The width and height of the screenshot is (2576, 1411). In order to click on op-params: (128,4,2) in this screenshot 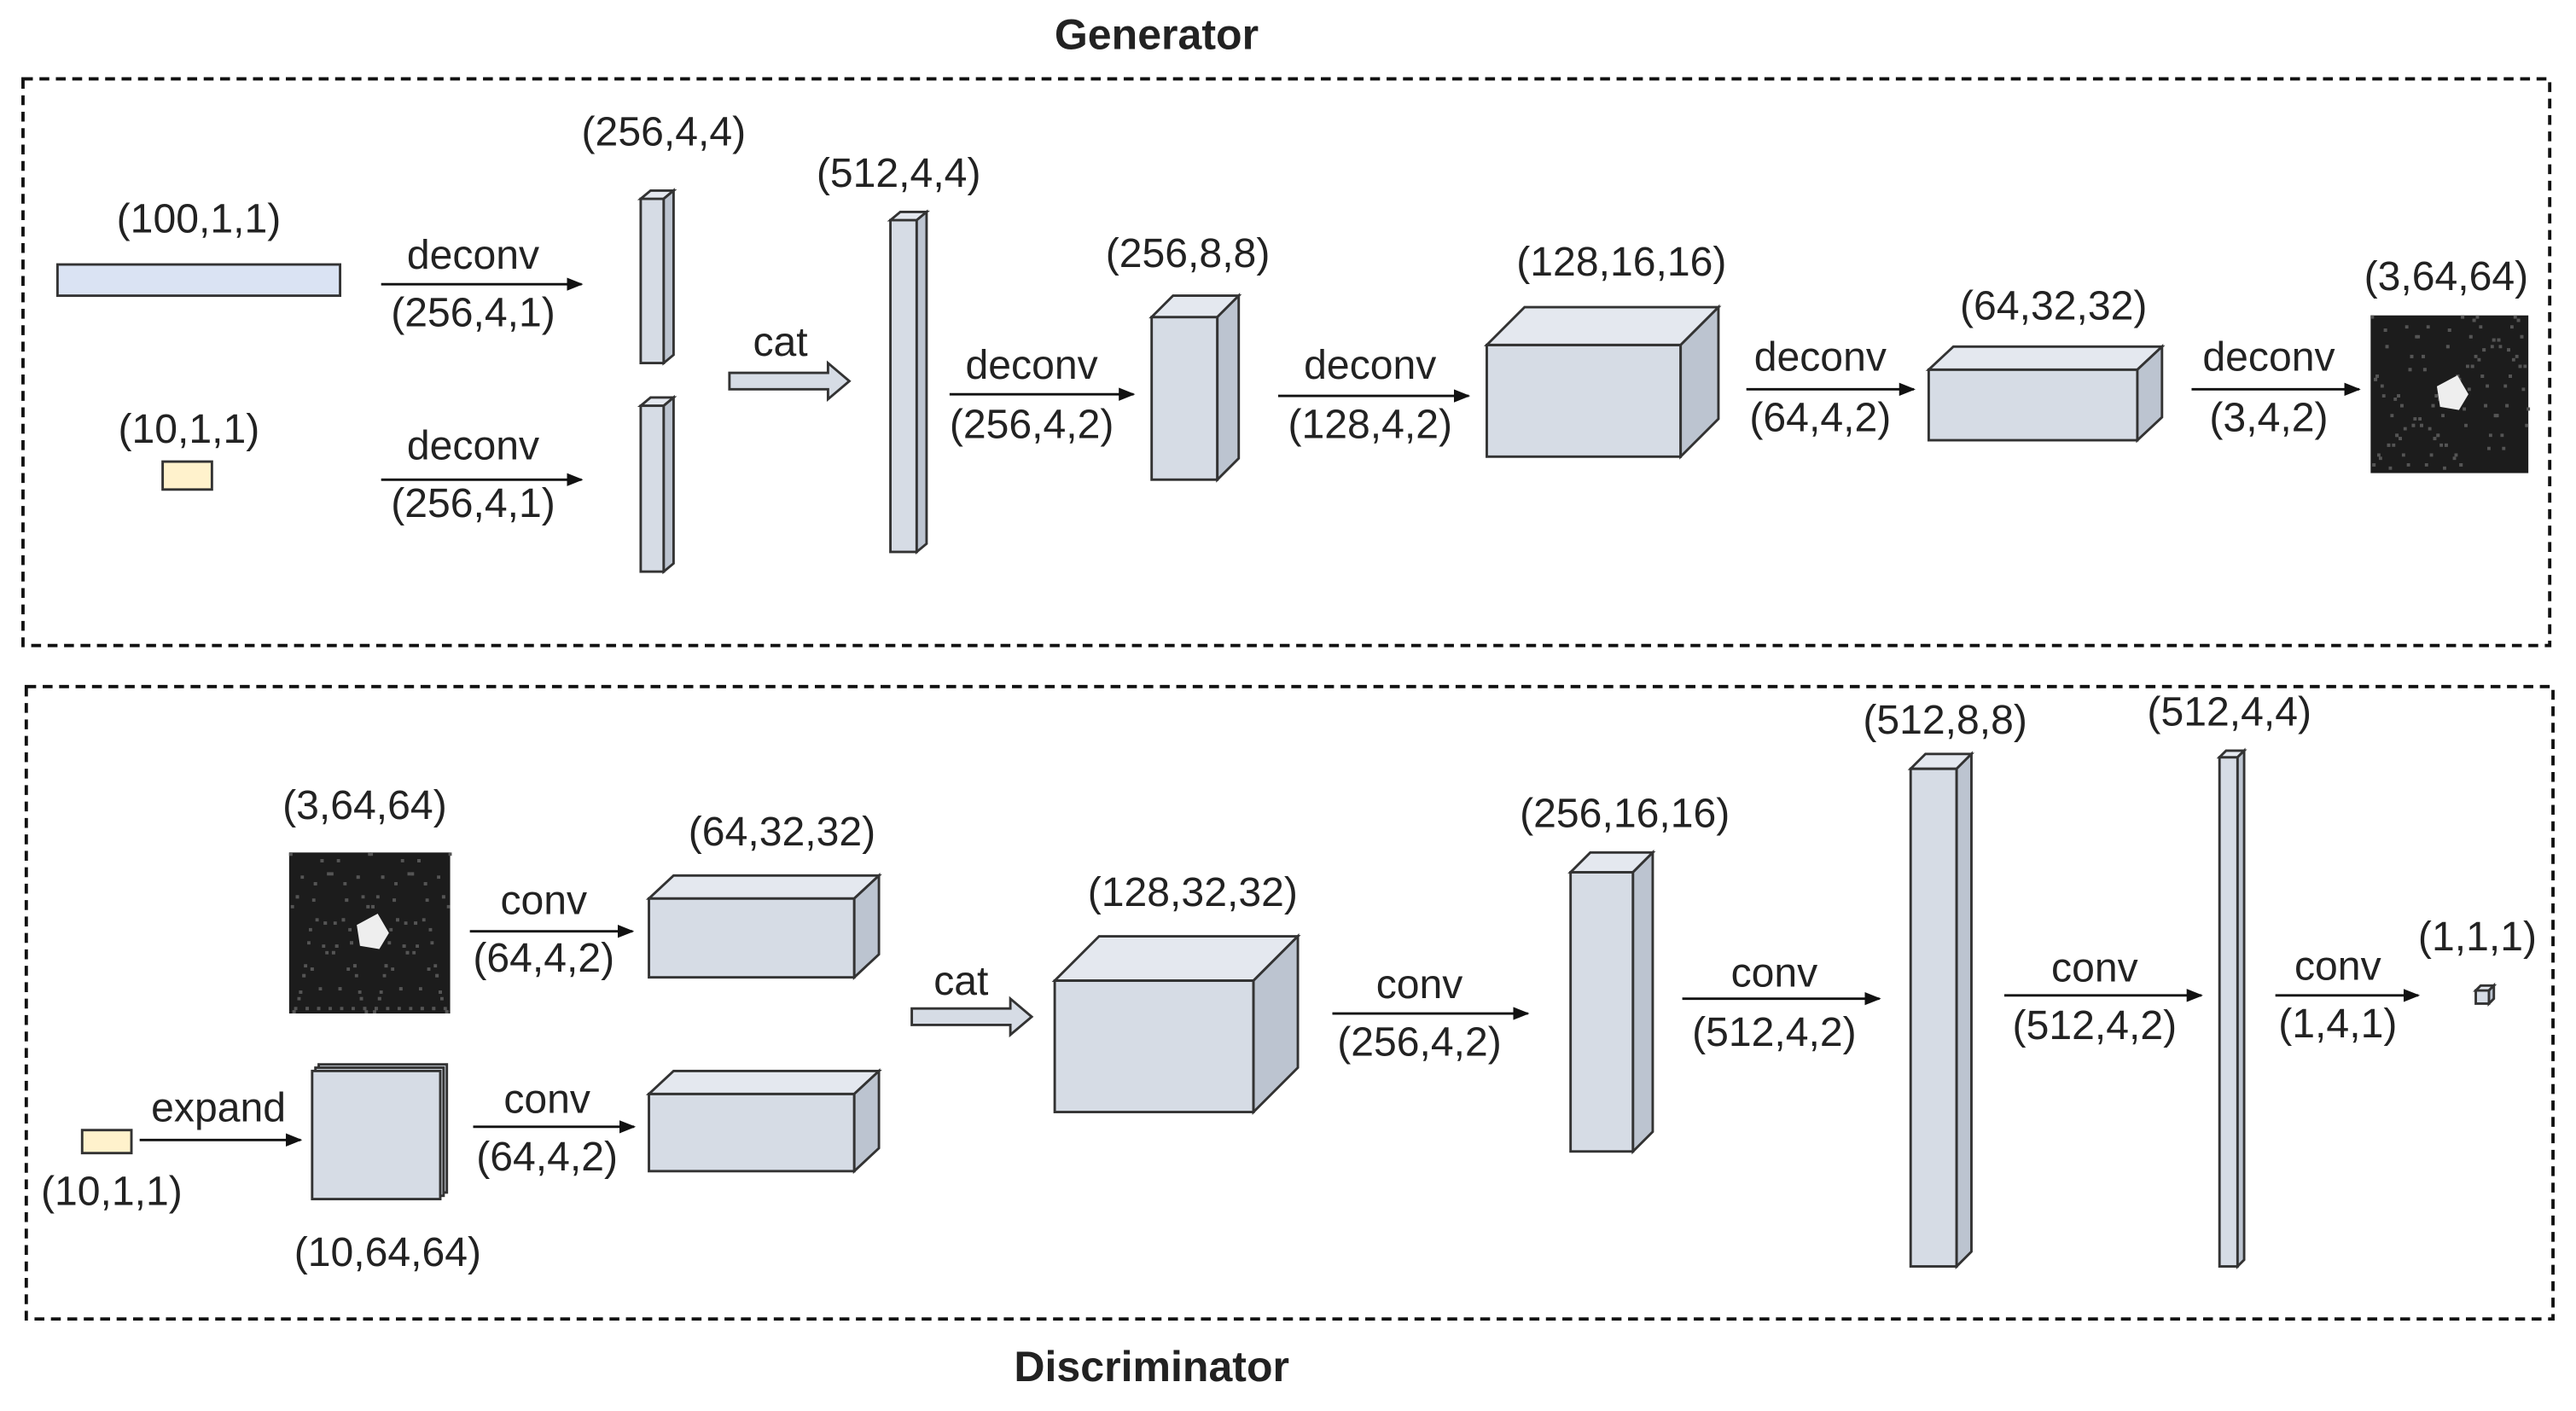, I will do `click(1370, 424)`.